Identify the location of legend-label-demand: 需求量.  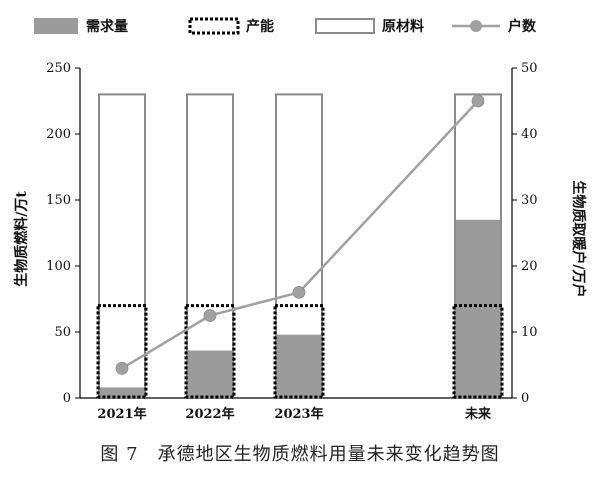
(107, 26).